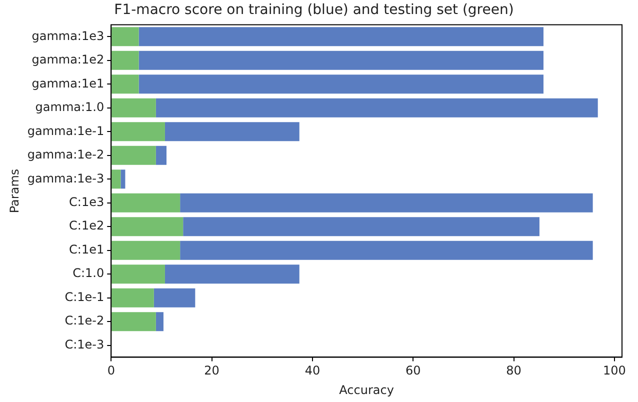 The image size is (638, 402). What do you see at coordinates (68, 35) in the screenshot?
I see `y-tick-label: gamma:1e3` at bounding box center [68, 35].